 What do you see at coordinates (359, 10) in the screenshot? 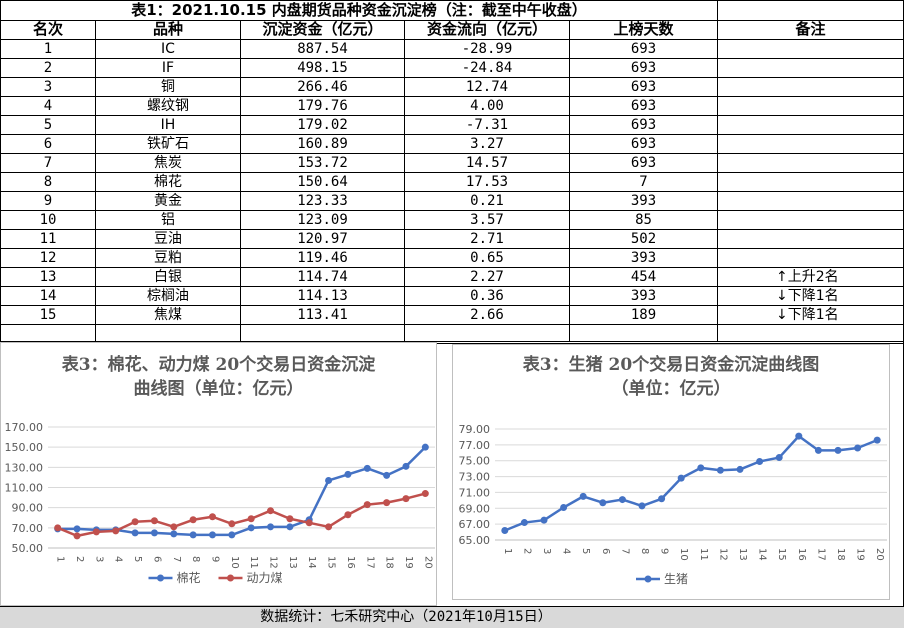
I see `table-title: 表1：2021.10.15 内盘期货品种资金沉淀榜（注：截至中午收盘）` at bounding box center [359, 10].